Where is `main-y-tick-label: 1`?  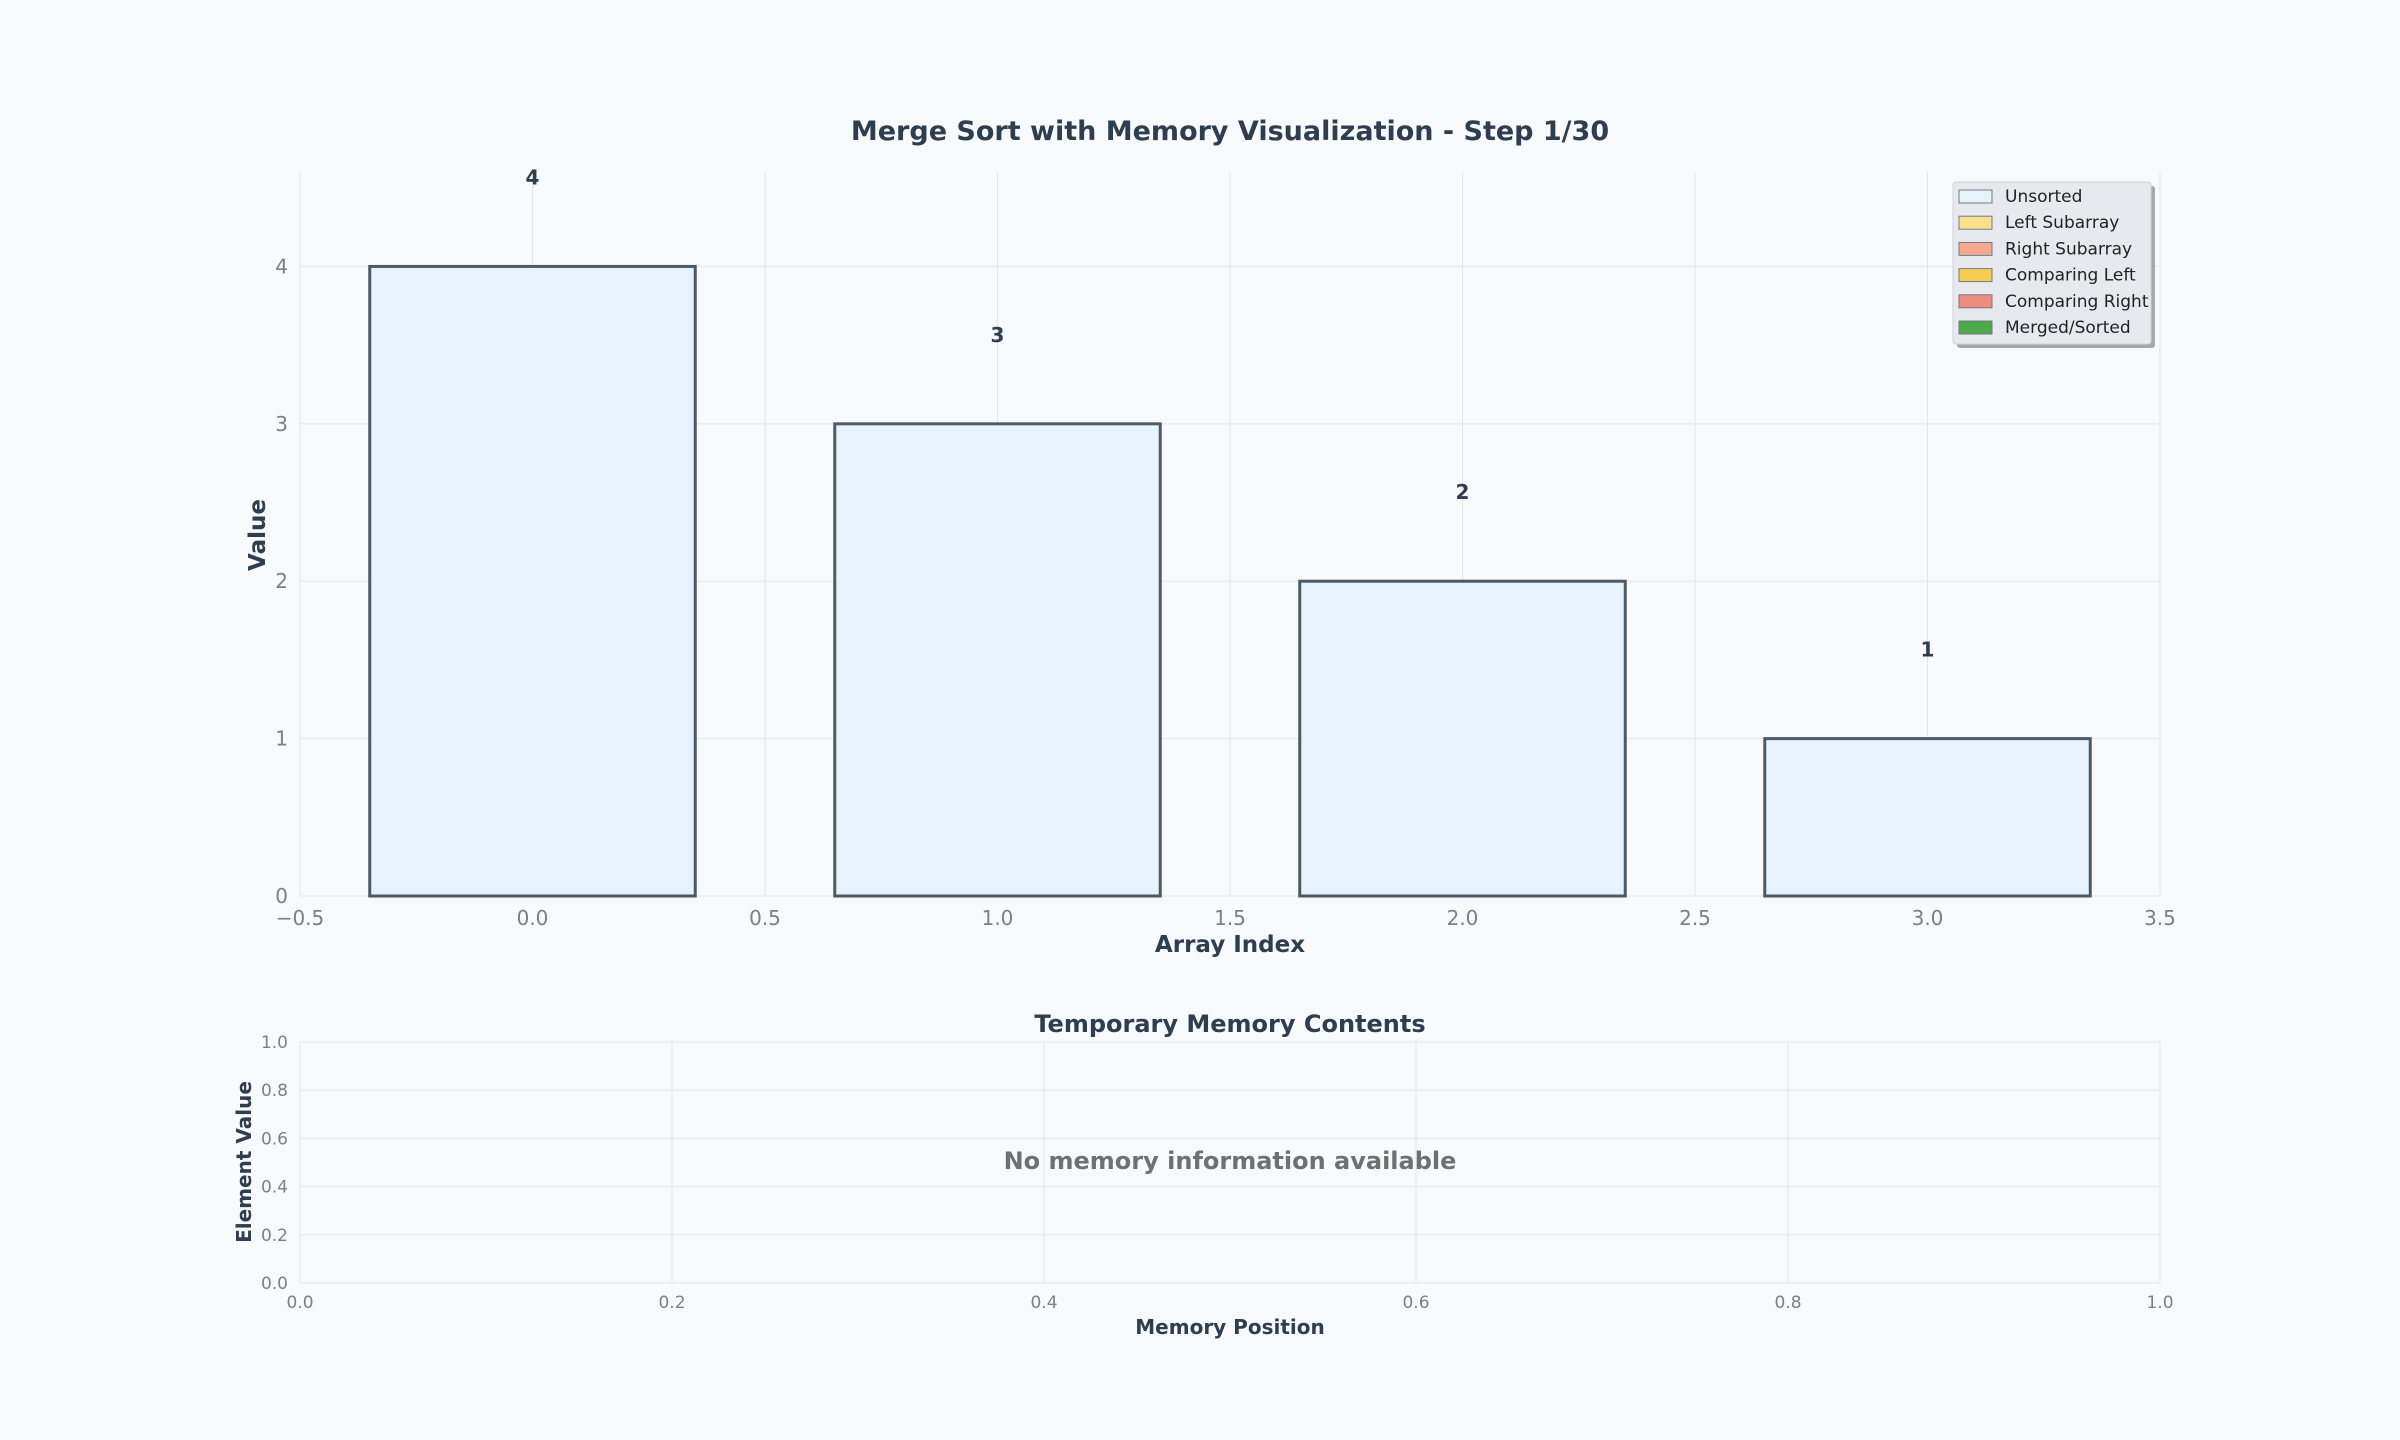 main-y-tick-label: 1 is located at coordinates (281, 739).